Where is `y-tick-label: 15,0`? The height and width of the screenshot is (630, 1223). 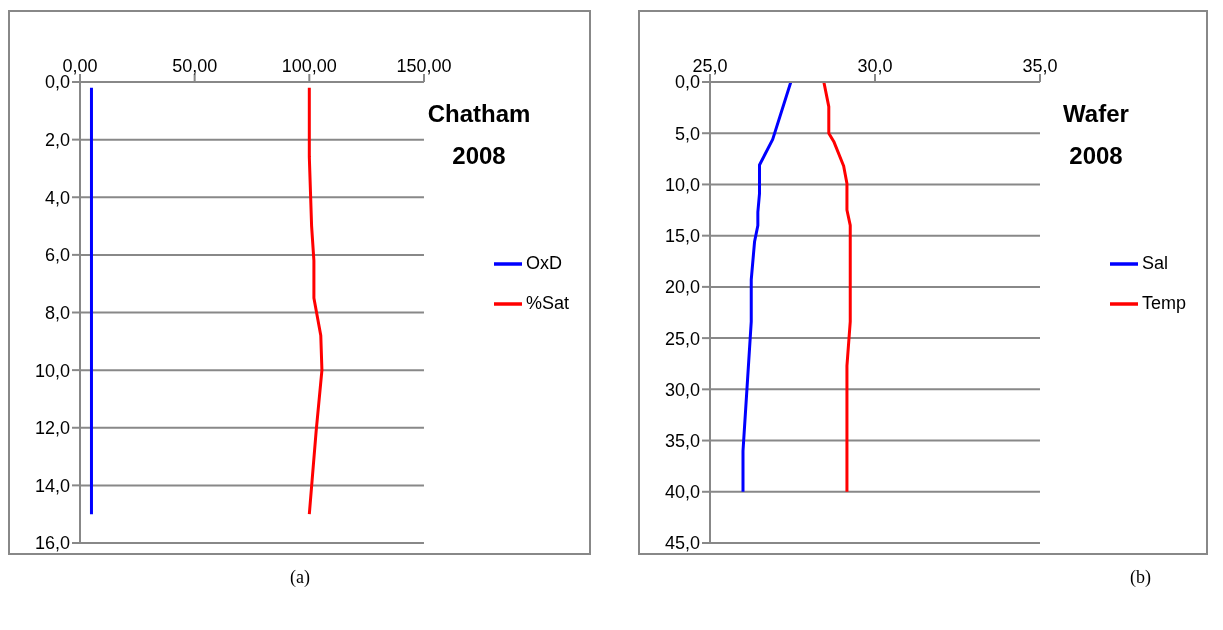
y-tick-label: 15,0 is located at coordinates (682, 236).